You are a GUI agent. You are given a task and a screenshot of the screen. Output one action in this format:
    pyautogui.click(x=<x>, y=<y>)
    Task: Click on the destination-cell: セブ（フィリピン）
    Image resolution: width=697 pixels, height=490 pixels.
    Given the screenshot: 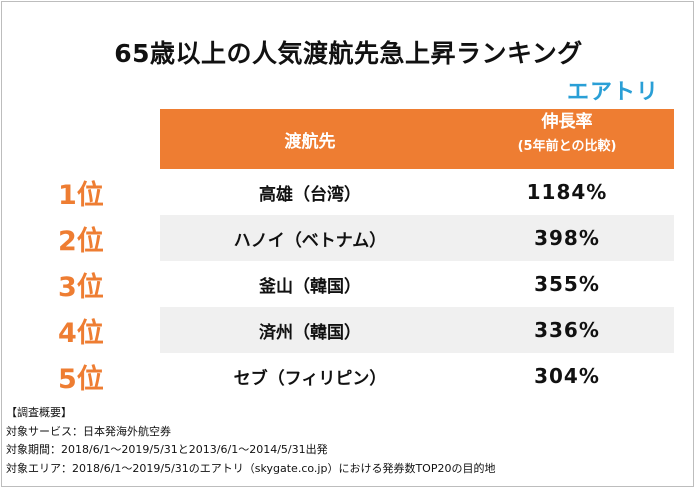 What is the action you would take?
    pyautogui.click(x=310, y=378)
    